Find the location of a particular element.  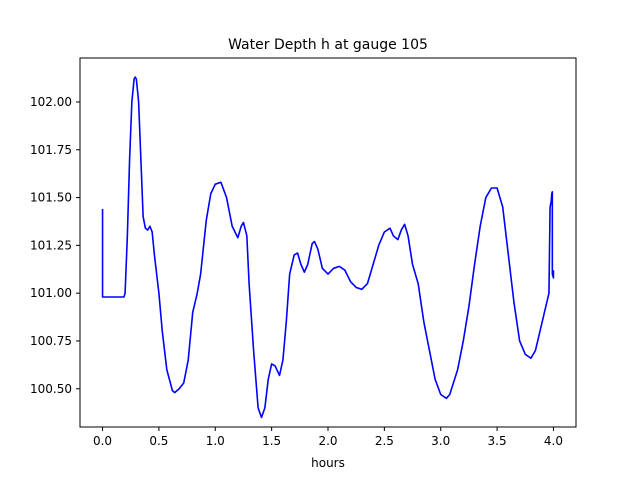

x-axis: 0.0 0.5 1.0 1.5 2.0 2.5 3.0 3.5 4.0 is located at coordinates (328, 437).